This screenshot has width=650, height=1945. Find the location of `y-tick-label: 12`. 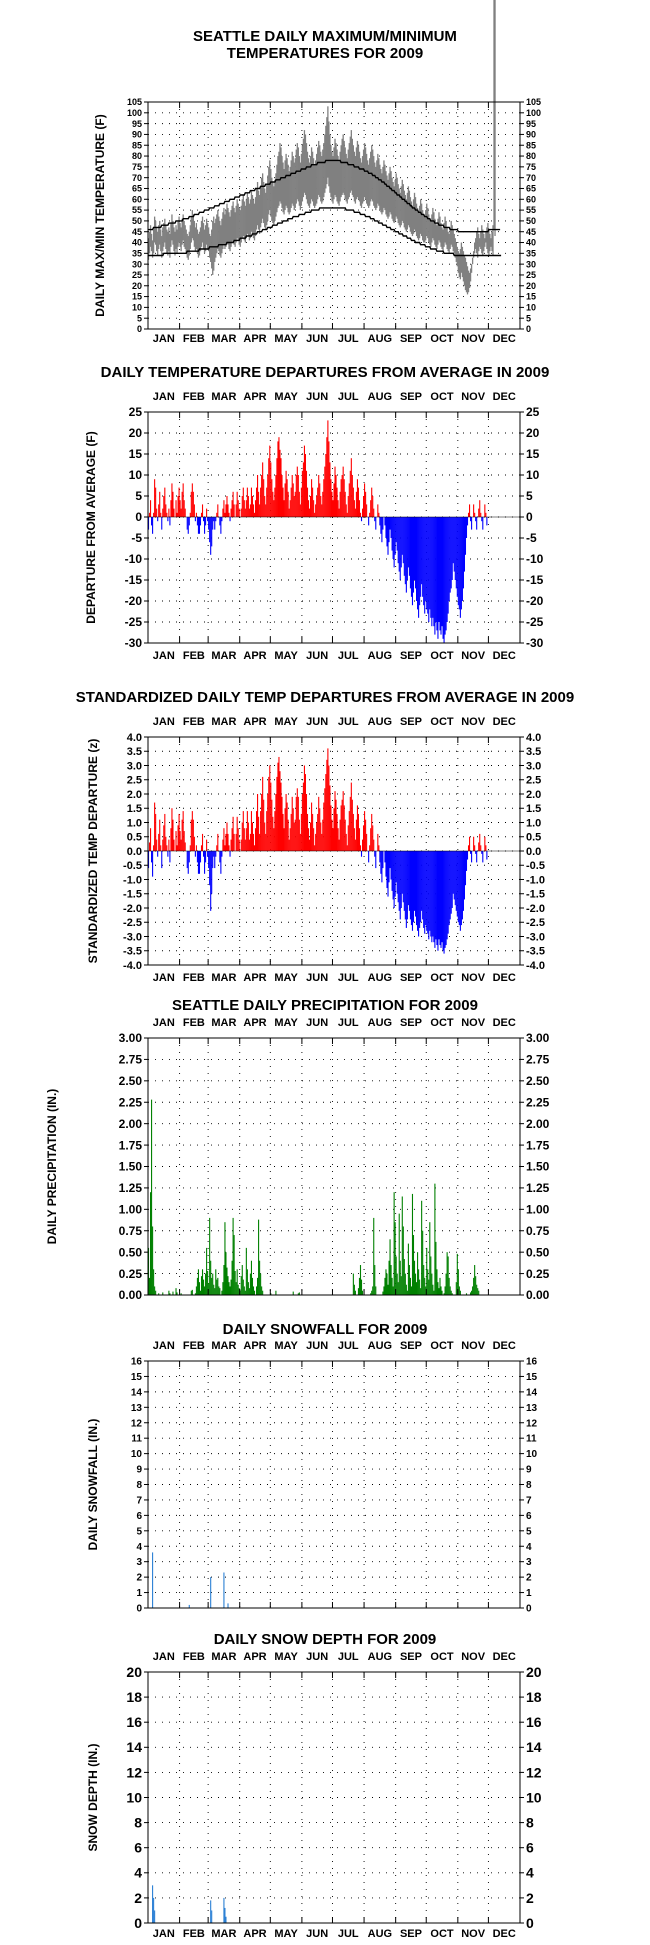

y-tick-label: 12 is located at coordinates (532, 1423).